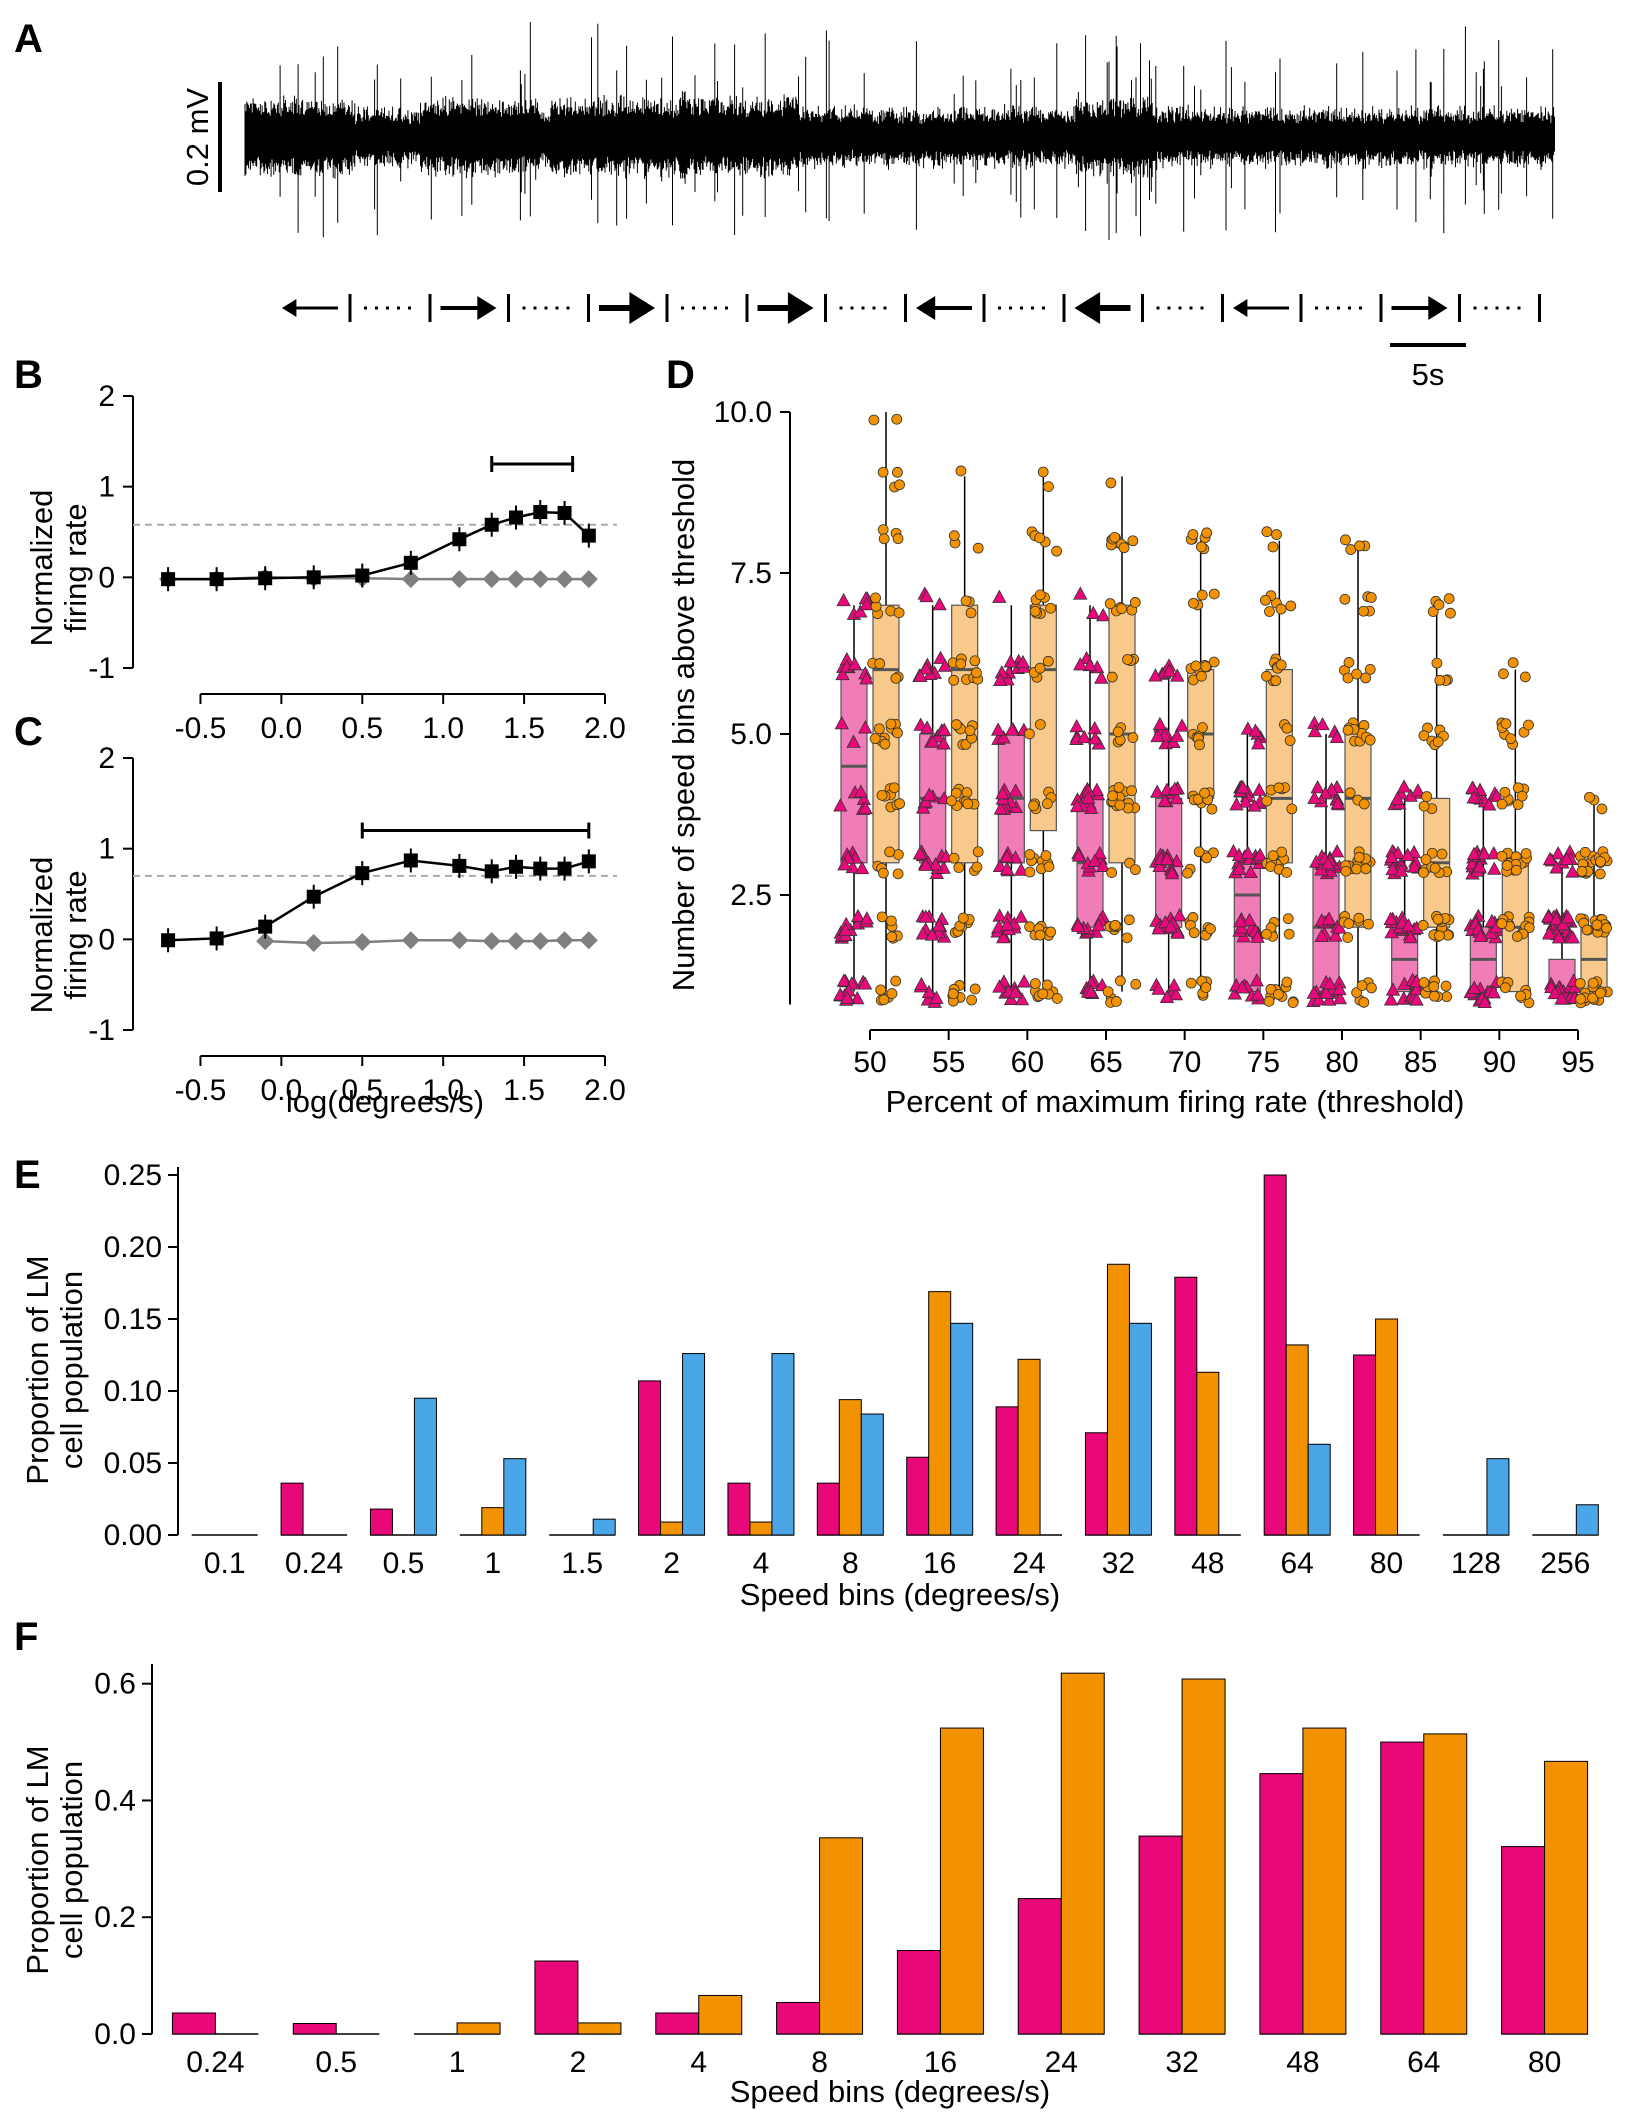 The image size is (1632, 2112). I want to click on time-scale-label: 5s, so click(1428, 374).